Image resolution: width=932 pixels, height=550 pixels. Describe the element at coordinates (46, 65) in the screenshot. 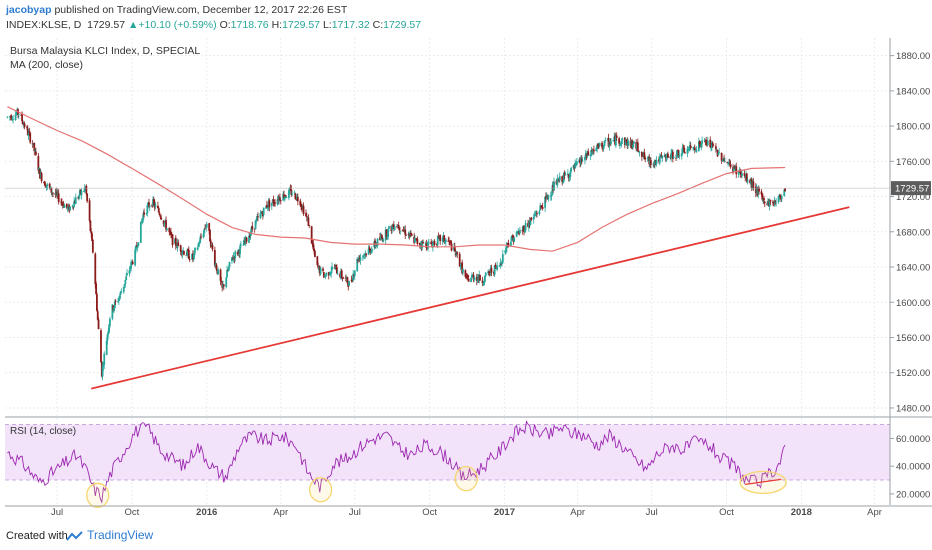

I see `ma-legend: MA (200, close)` at that location.